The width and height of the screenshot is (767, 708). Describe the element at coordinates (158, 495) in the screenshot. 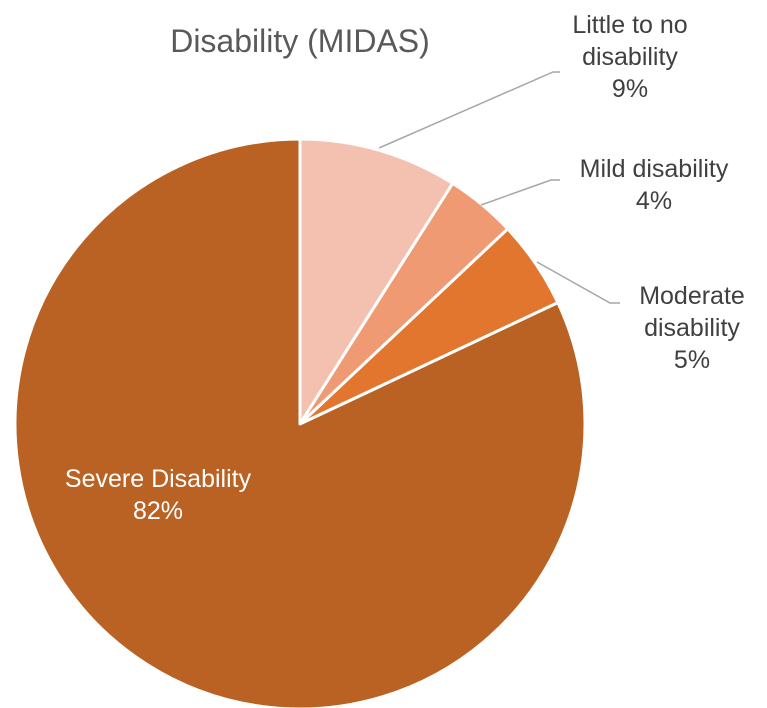

I see `data-label: Severe Disability 82%` at that location.